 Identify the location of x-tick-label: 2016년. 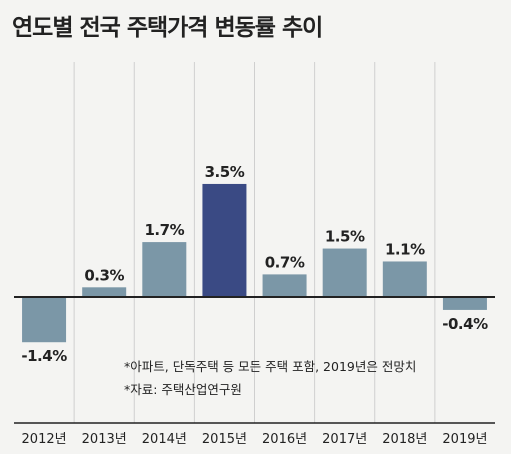
(284, 439).